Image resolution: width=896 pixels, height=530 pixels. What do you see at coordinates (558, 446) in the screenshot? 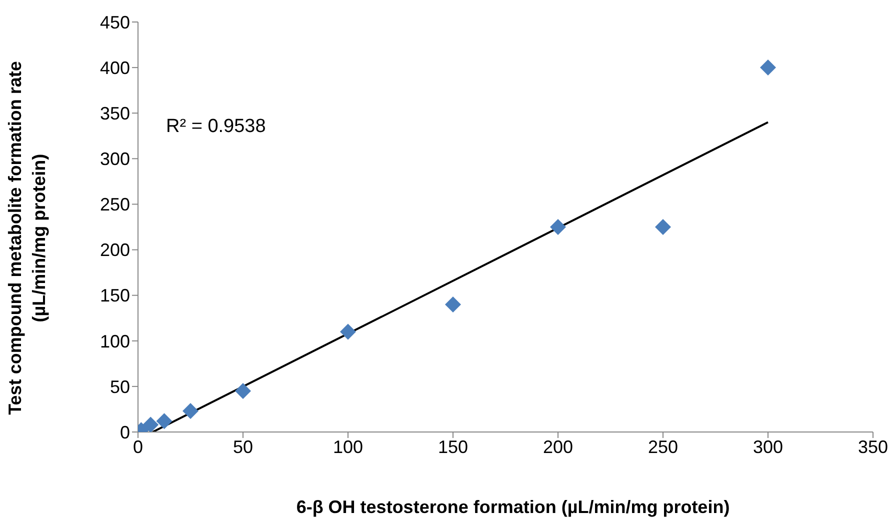
I see `x-tick-label: 200` at bounding box center [558, 446].